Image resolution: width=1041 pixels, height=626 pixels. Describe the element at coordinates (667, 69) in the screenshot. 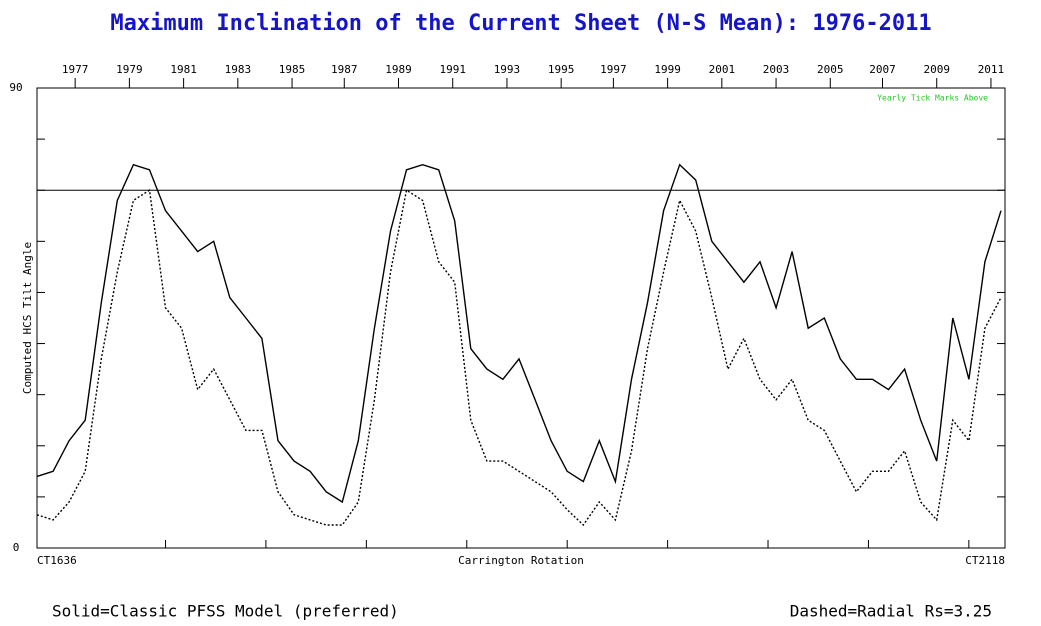

I see `top-tick-label: 1999` at that location.